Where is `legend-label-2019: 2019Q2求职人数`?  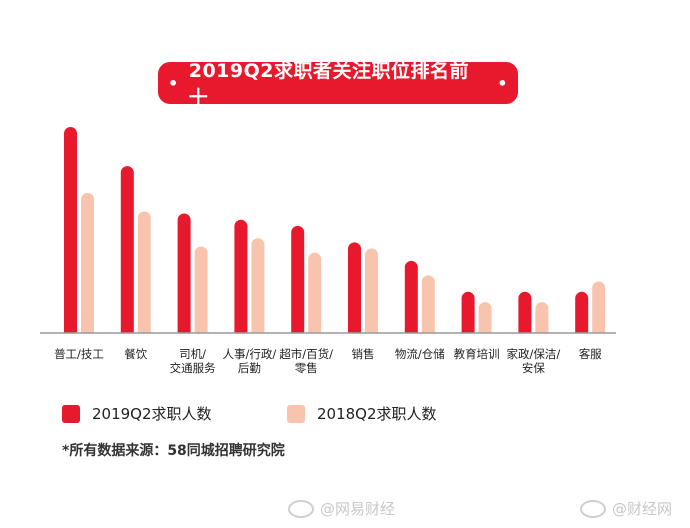 legend-label-2019: 2019Q2求职人数 is located at coordinates (152, 414).